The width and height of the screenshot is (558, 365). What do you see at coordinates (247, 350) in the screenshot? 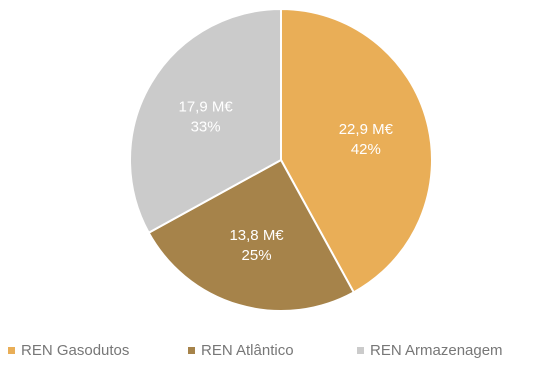
I see `legend-label-atlantico: REN Atlântico` at bounding box center [247, 350].